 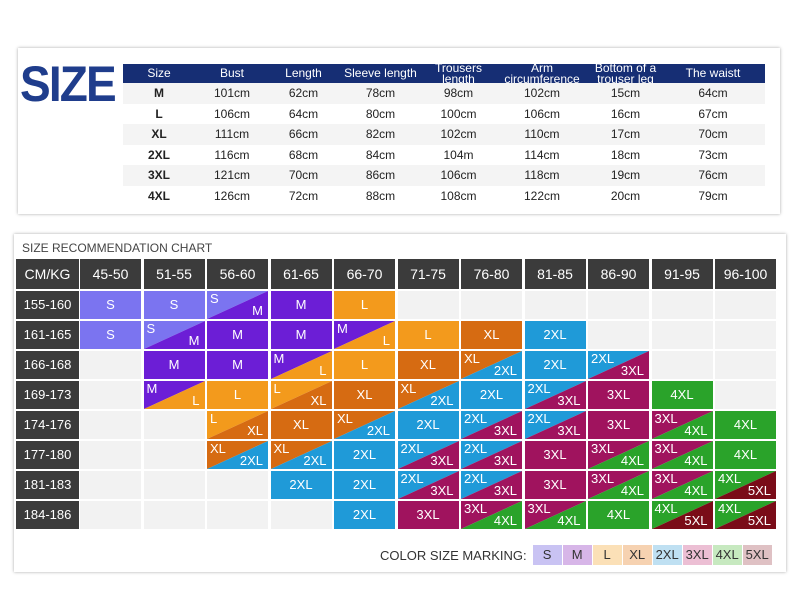 I want to click on table-cell: 104m, so click(x=458, y=154).